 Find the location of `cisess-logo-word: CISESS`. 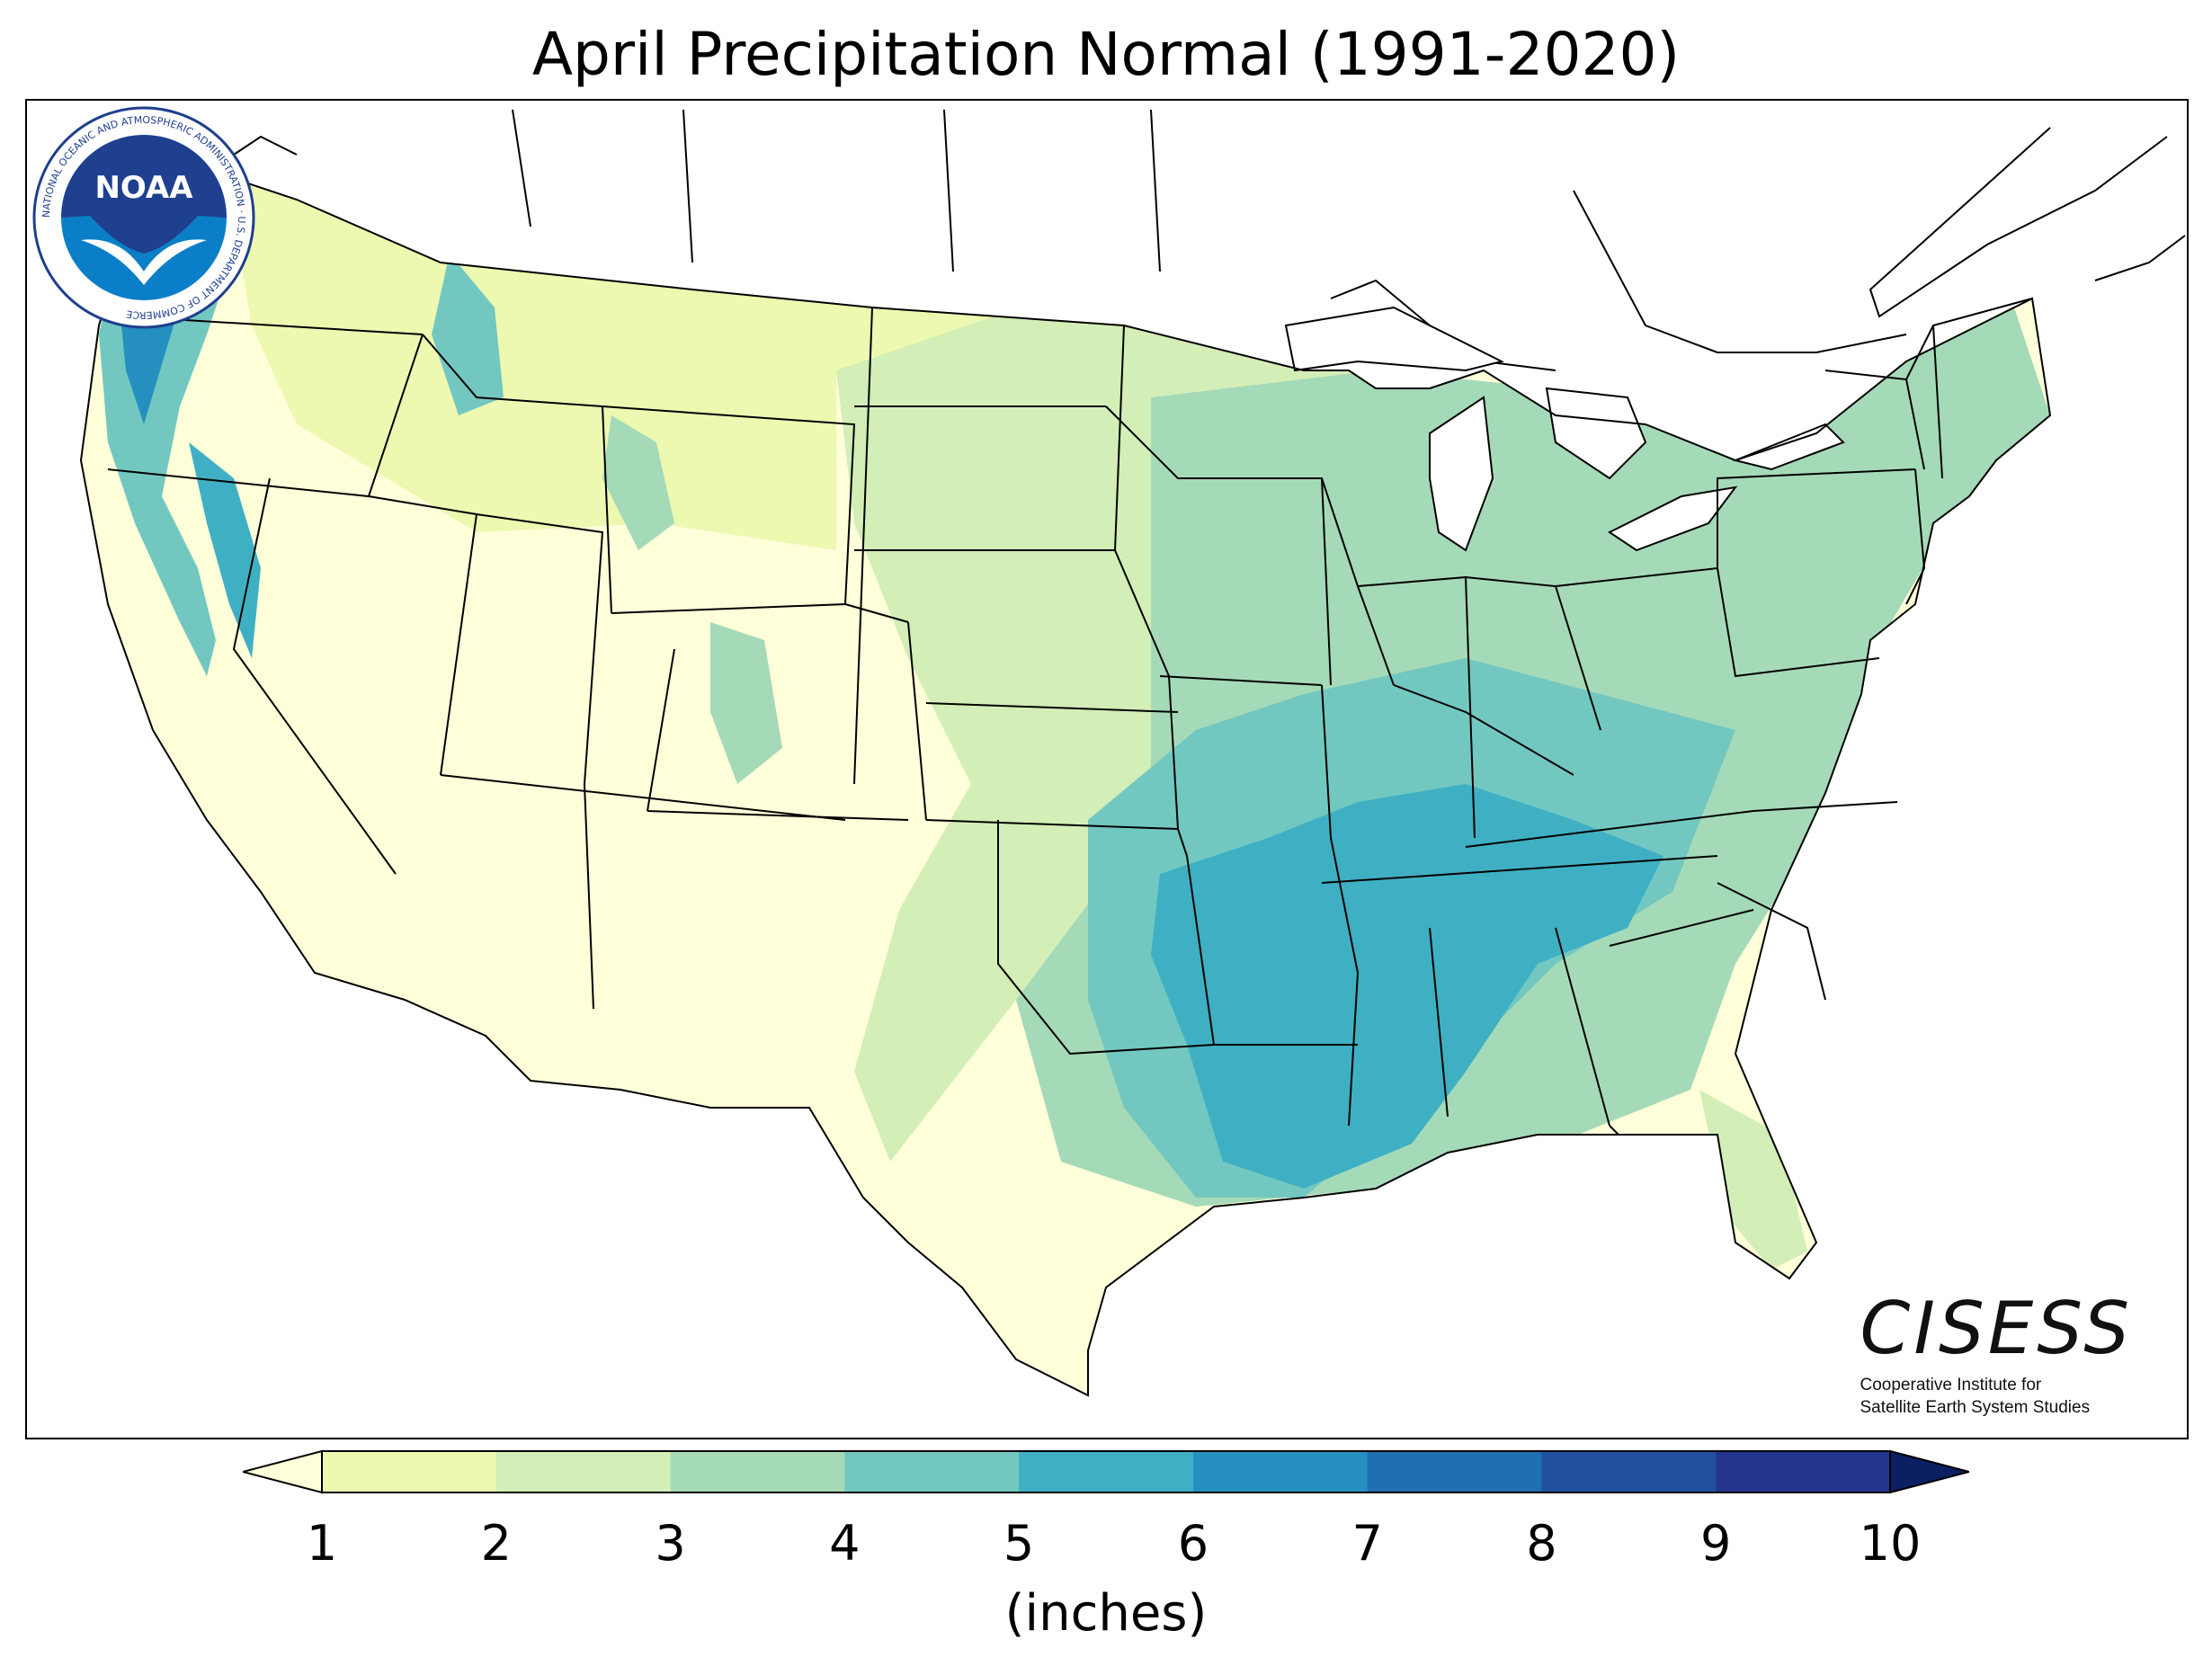

cisess-logo-word: CISESS is located at coordinates (1996, 1328).